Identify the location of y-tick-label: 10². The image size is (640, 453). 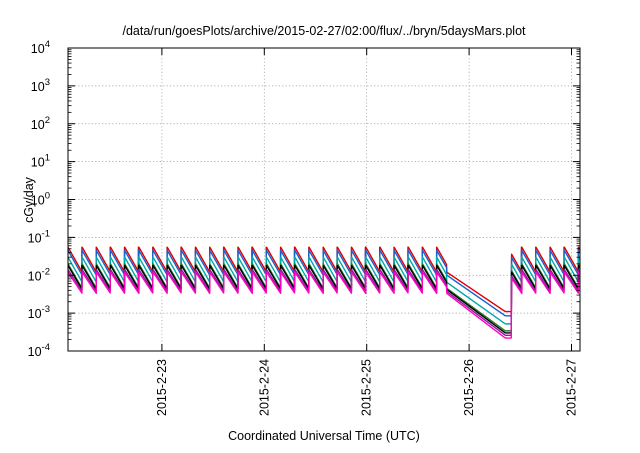
(40, 123).